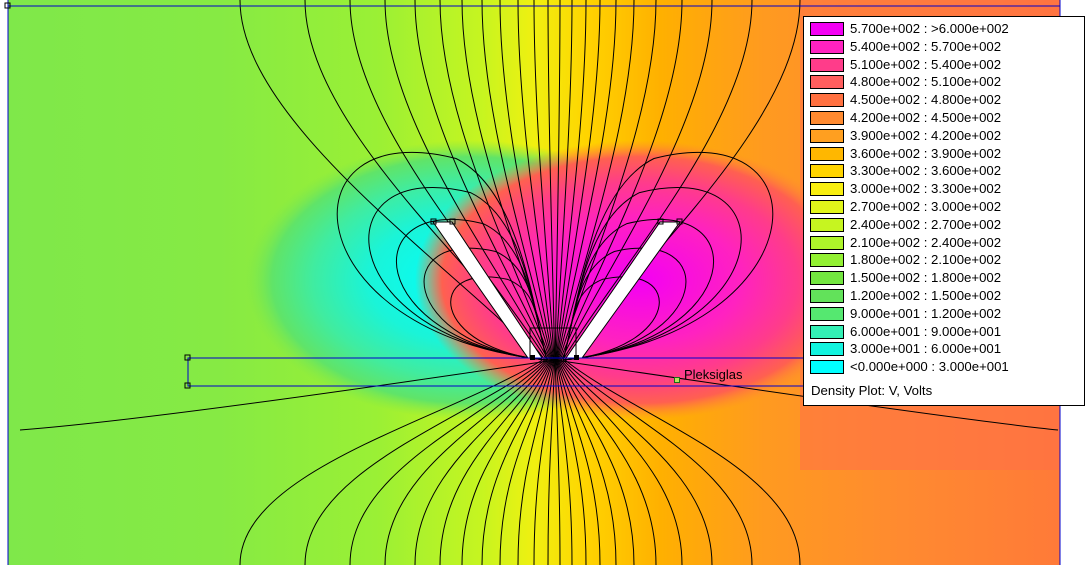  I want to click on legend-label: 3.000e+002 : 3.300e+002, so click(926, 189).